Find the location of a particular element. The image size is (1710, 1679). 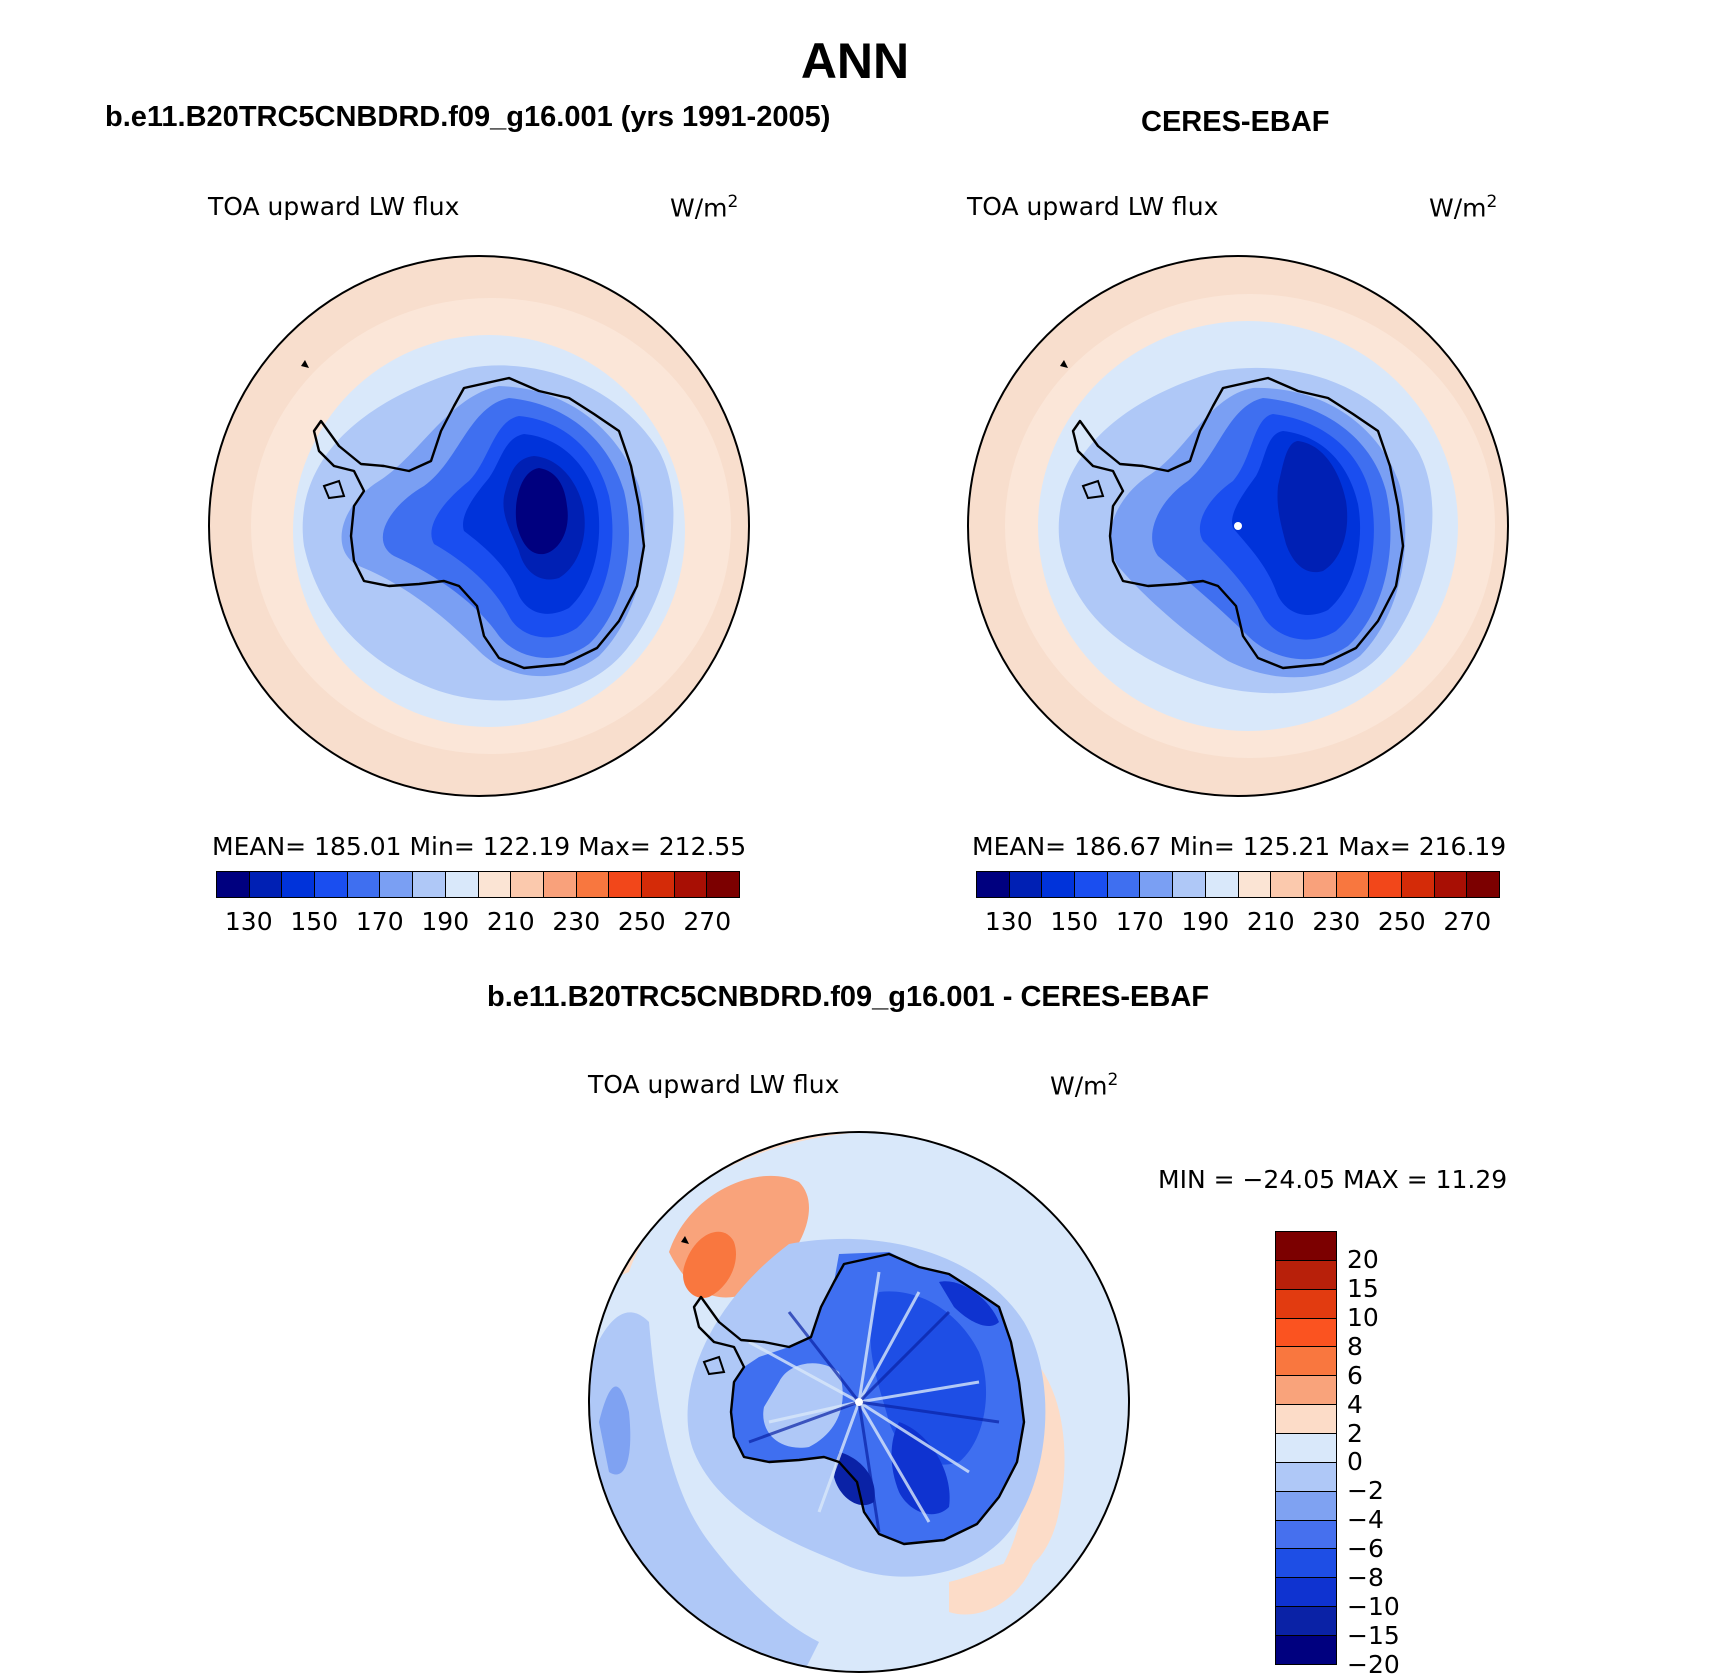

colorbar-tick-label: −20 is located at coordinates (1373, 1664).